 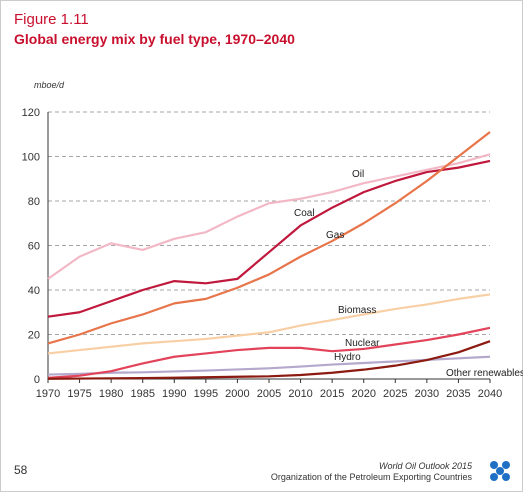 I want to click on series-label: Other renewables, so click(x=484, y=373).